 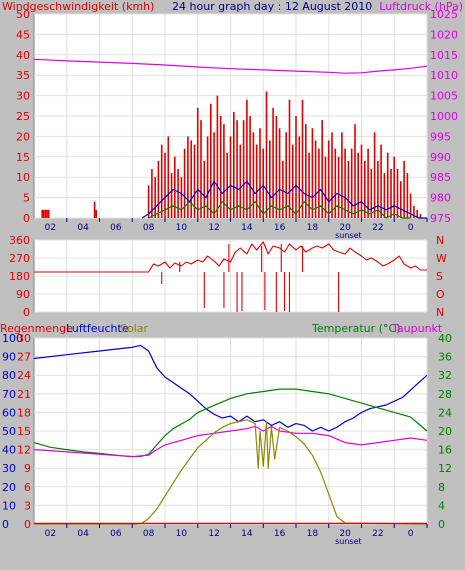 I want to click on climate-panel-x-tick-label: 04, so click(x=83, y=534).